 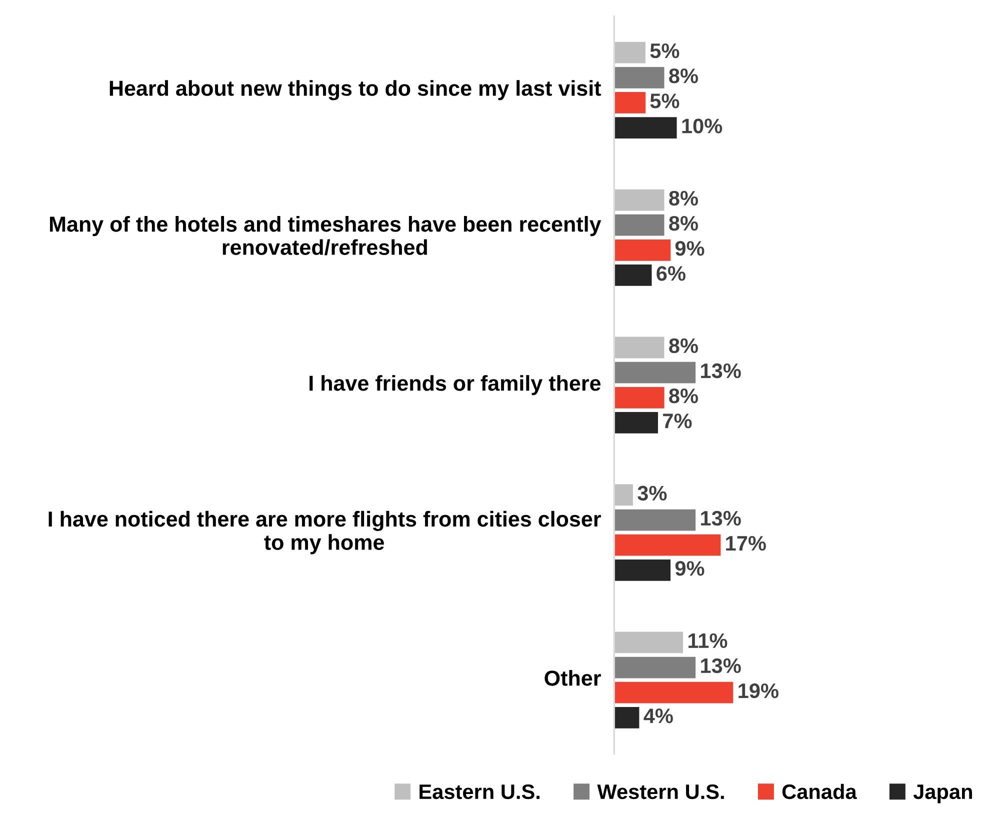 What do you see at coordinates (660, 792) in the screenshot?
I see `legend-label: Western U.S.` at bounding box center [660, 792].